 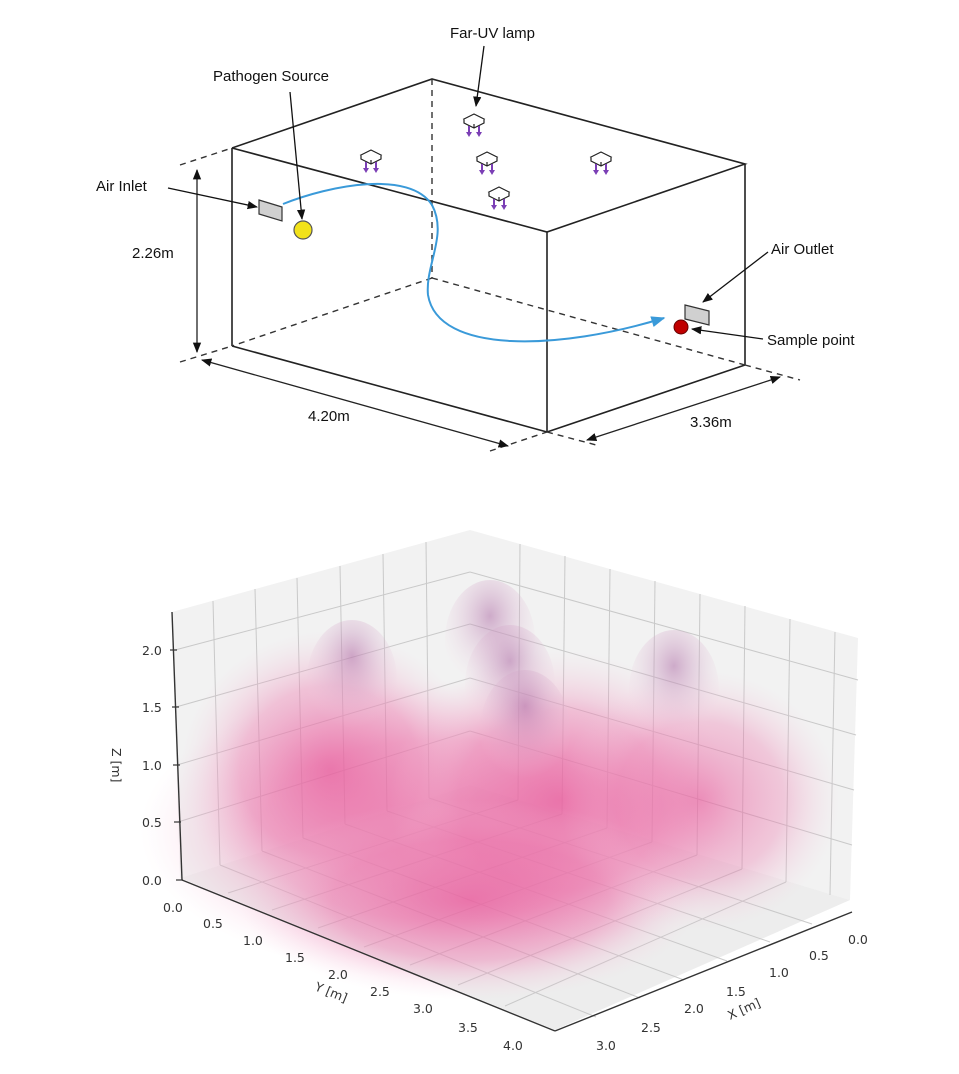 I want to click on airflow-path, so click(x=474, y=262).